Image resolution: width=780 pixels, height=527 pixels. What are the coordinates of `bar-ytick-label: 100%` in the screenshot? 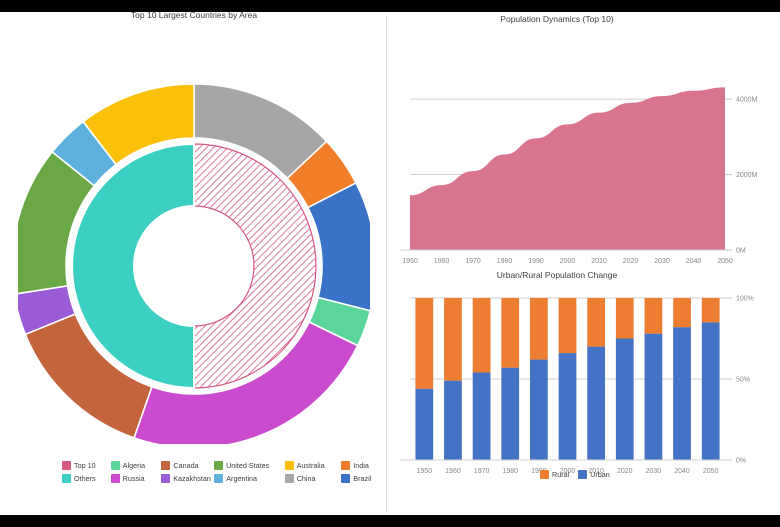 It's located at (745, 299).